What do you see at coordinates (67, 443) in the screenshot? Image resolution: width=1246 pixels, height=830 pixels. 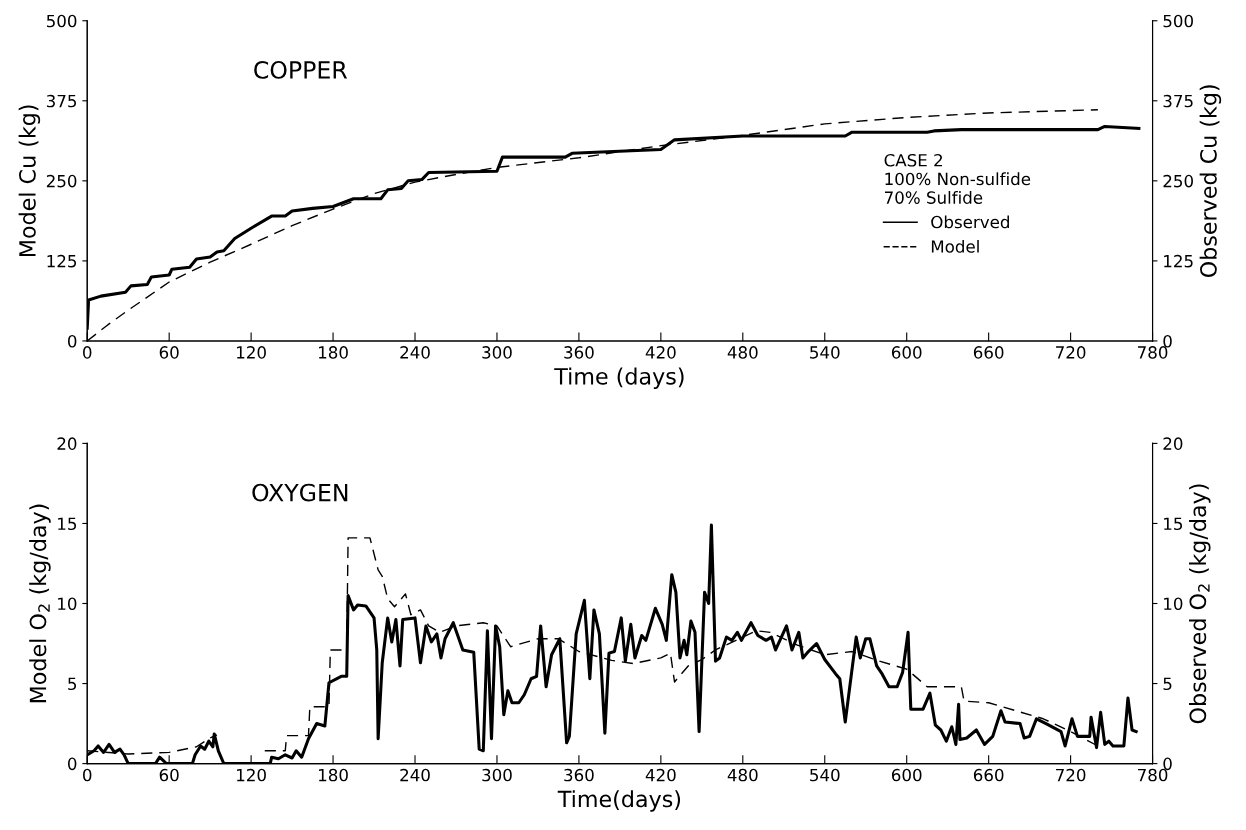 I see `y-tick-label: 20` at bounding box center [67, 443].